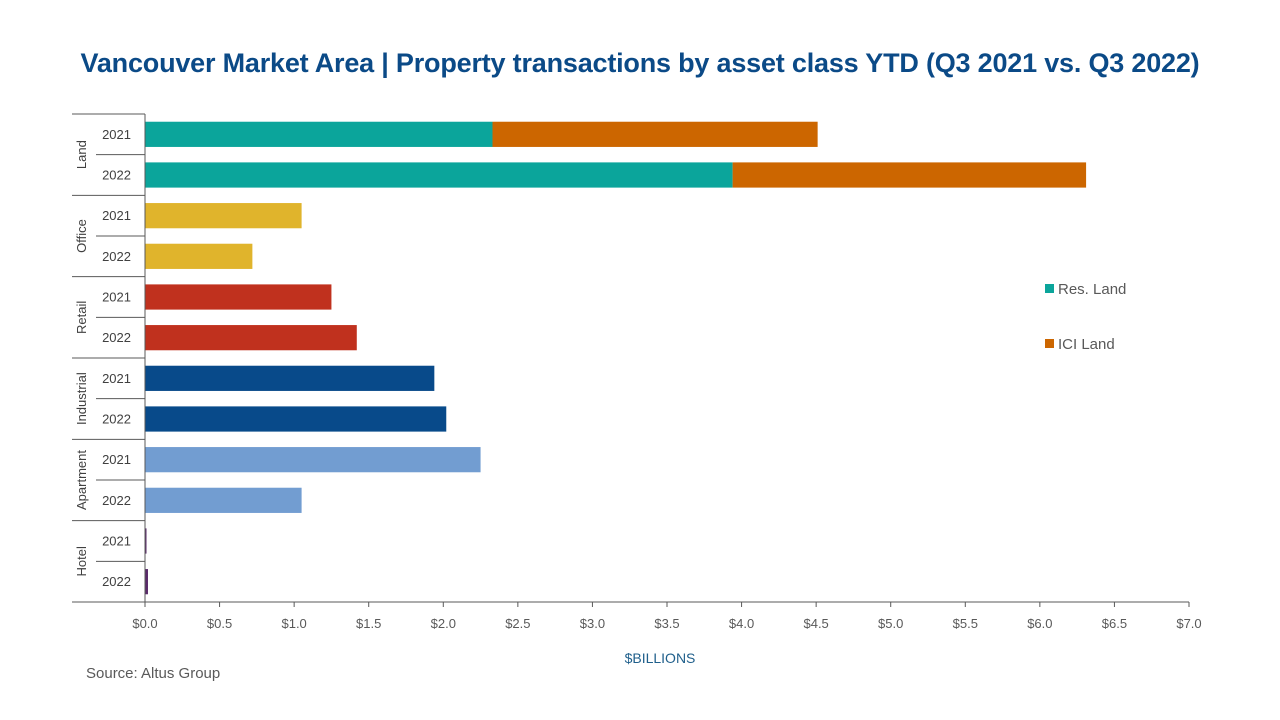  I want to click on bar-retail-2022-retail, so click(251, 338).